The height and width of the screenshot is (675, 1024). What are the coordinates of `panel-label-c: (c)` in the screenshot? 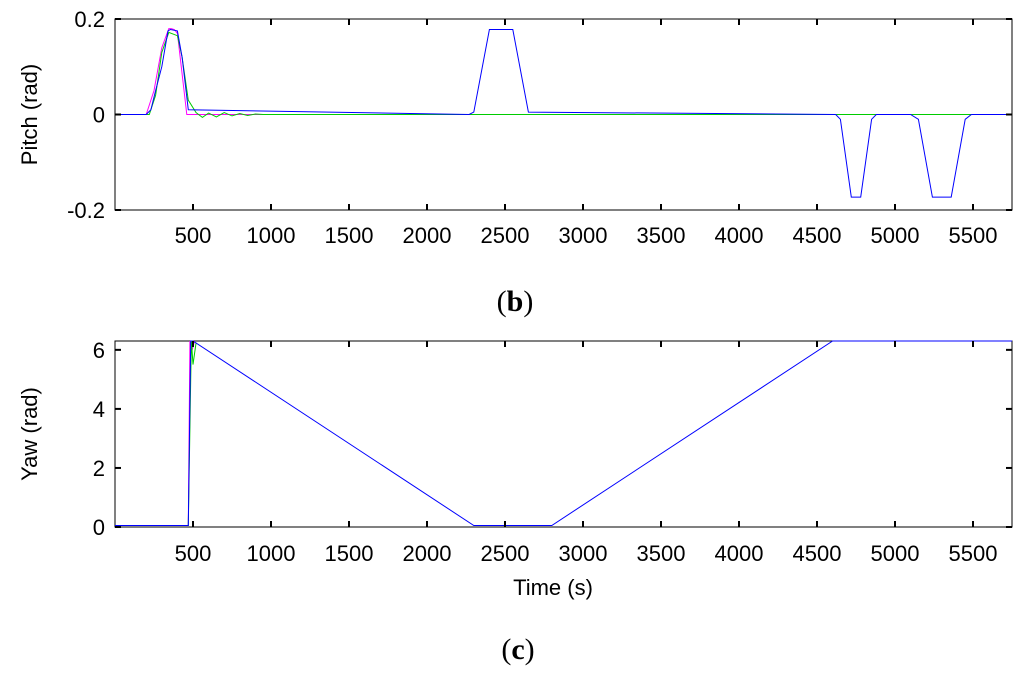 It's located at (517, 649).